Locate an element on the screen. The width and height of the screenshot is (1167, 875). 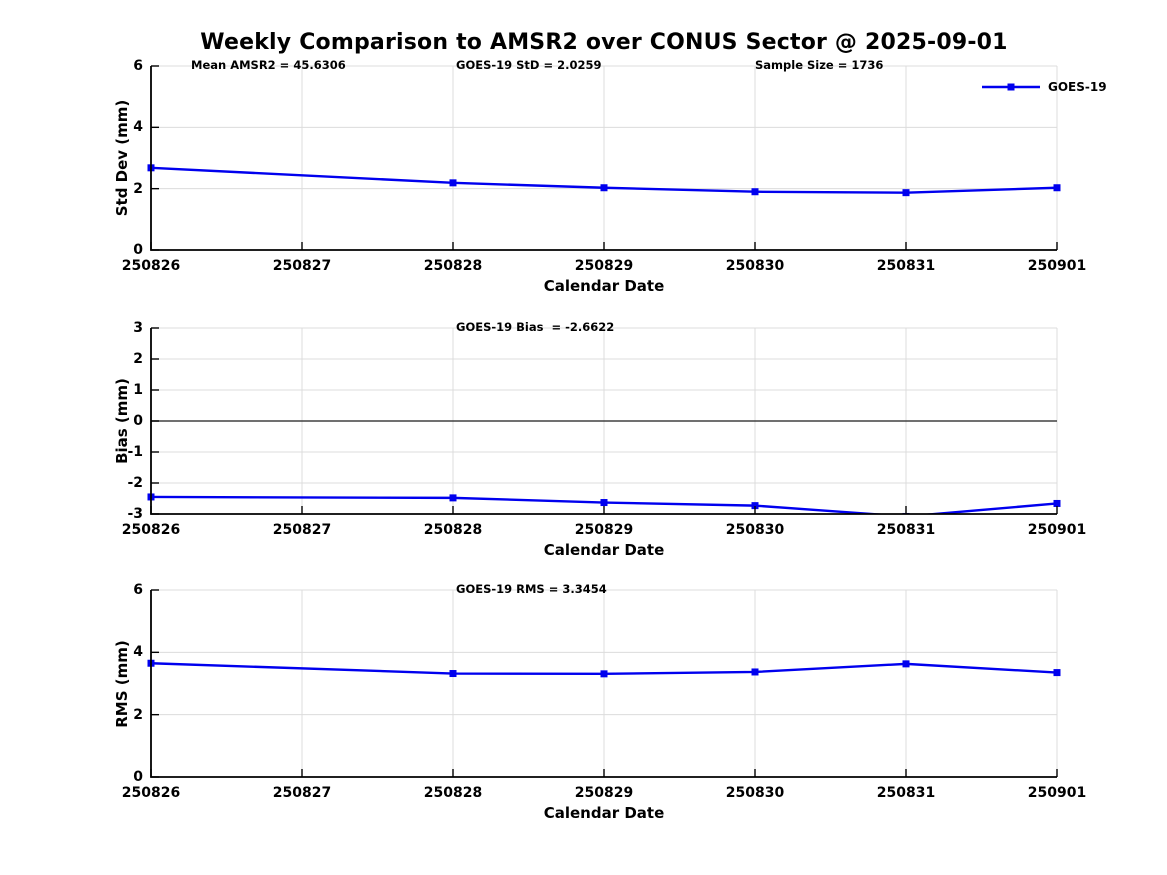
stddev-annotation: Mean AMSR2 = 45.6306 is located at coordinates (268, 65).